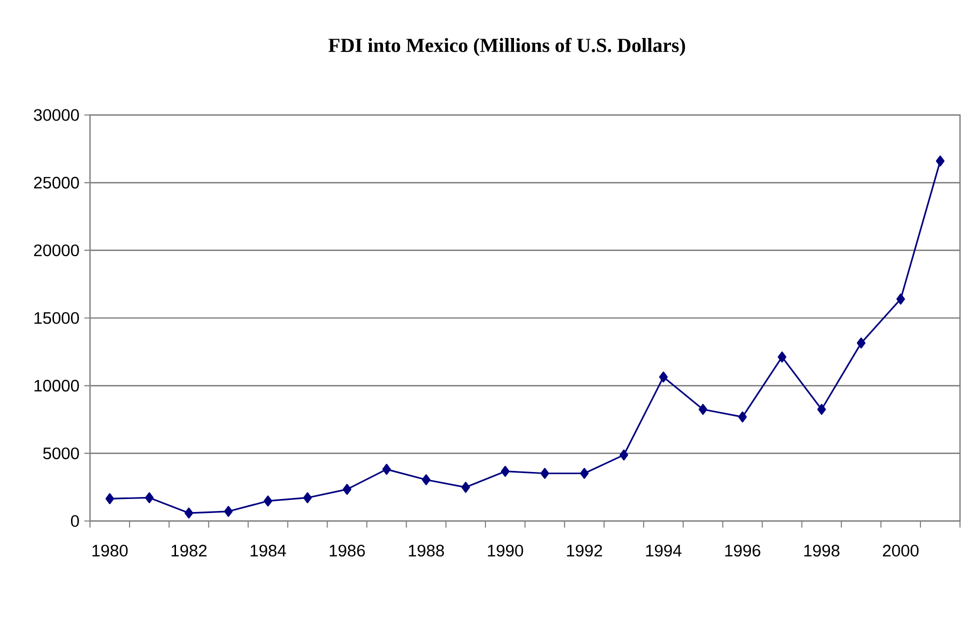  I want to click on y-tick-label: 0, so click(74, 521).